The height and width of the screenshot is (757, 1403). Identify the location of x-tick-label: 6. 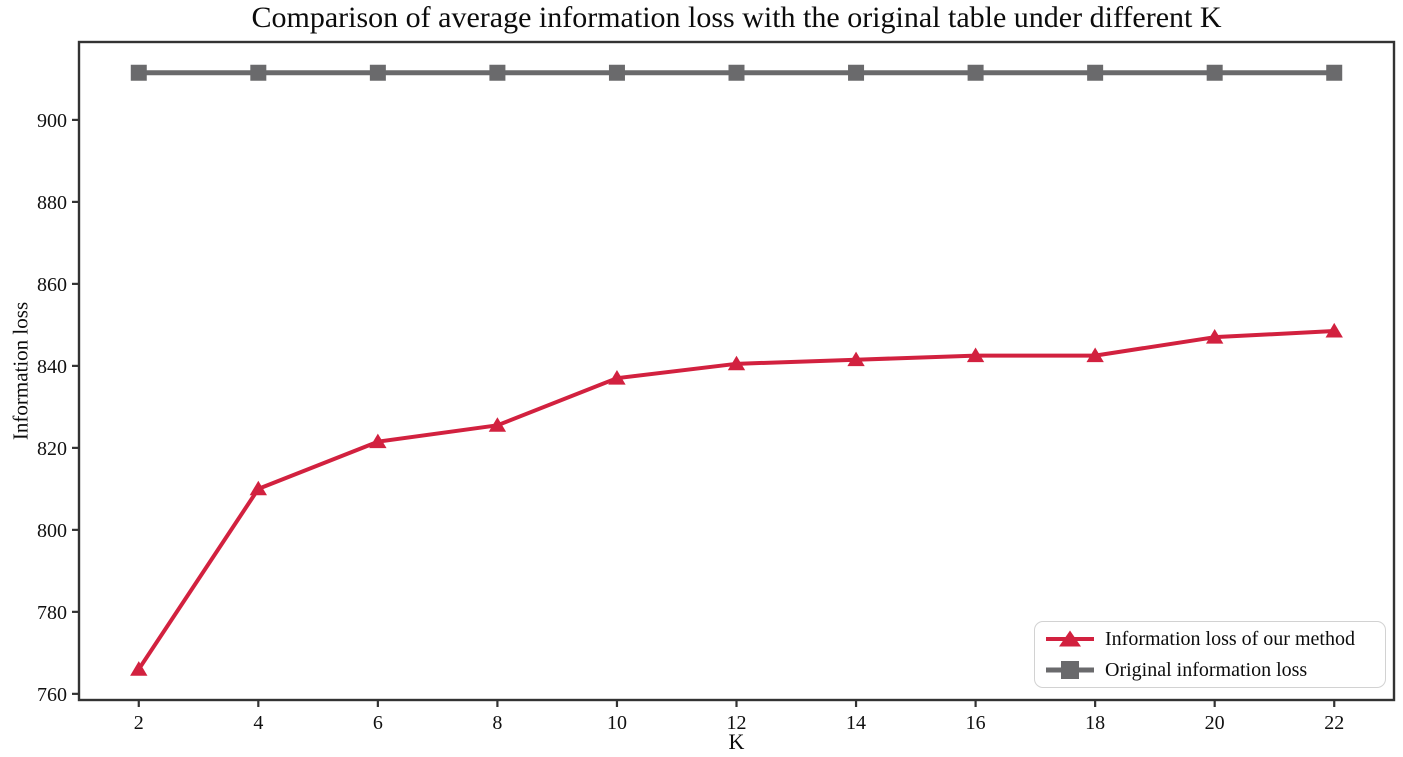
(378, 723).